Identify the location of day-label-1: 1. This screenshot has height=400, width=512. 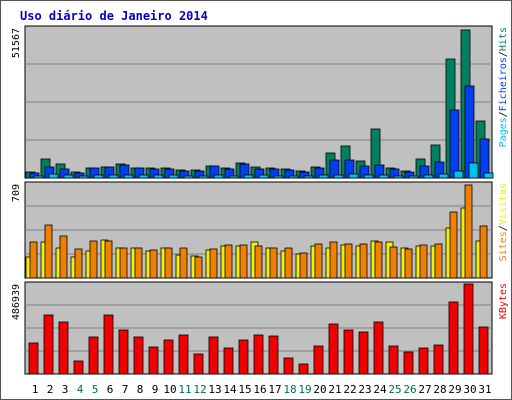
(35, 389).